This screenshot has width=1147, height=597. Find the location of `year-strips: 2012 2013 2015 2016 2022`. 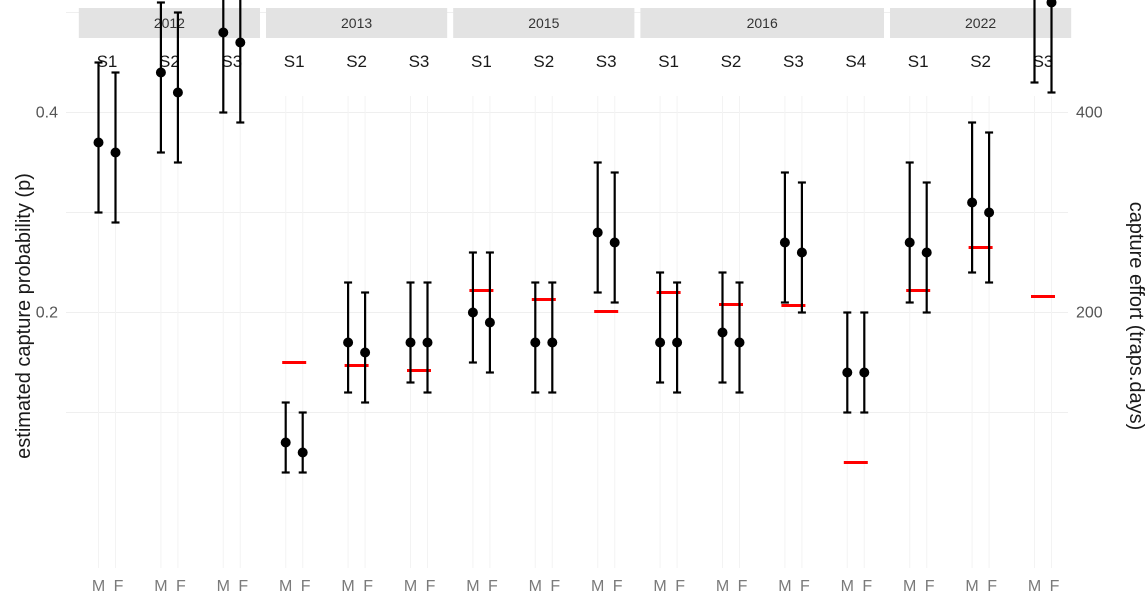

year-strips: 2012 2013 2015 2016 2022 is located at coordinates (575, 23).